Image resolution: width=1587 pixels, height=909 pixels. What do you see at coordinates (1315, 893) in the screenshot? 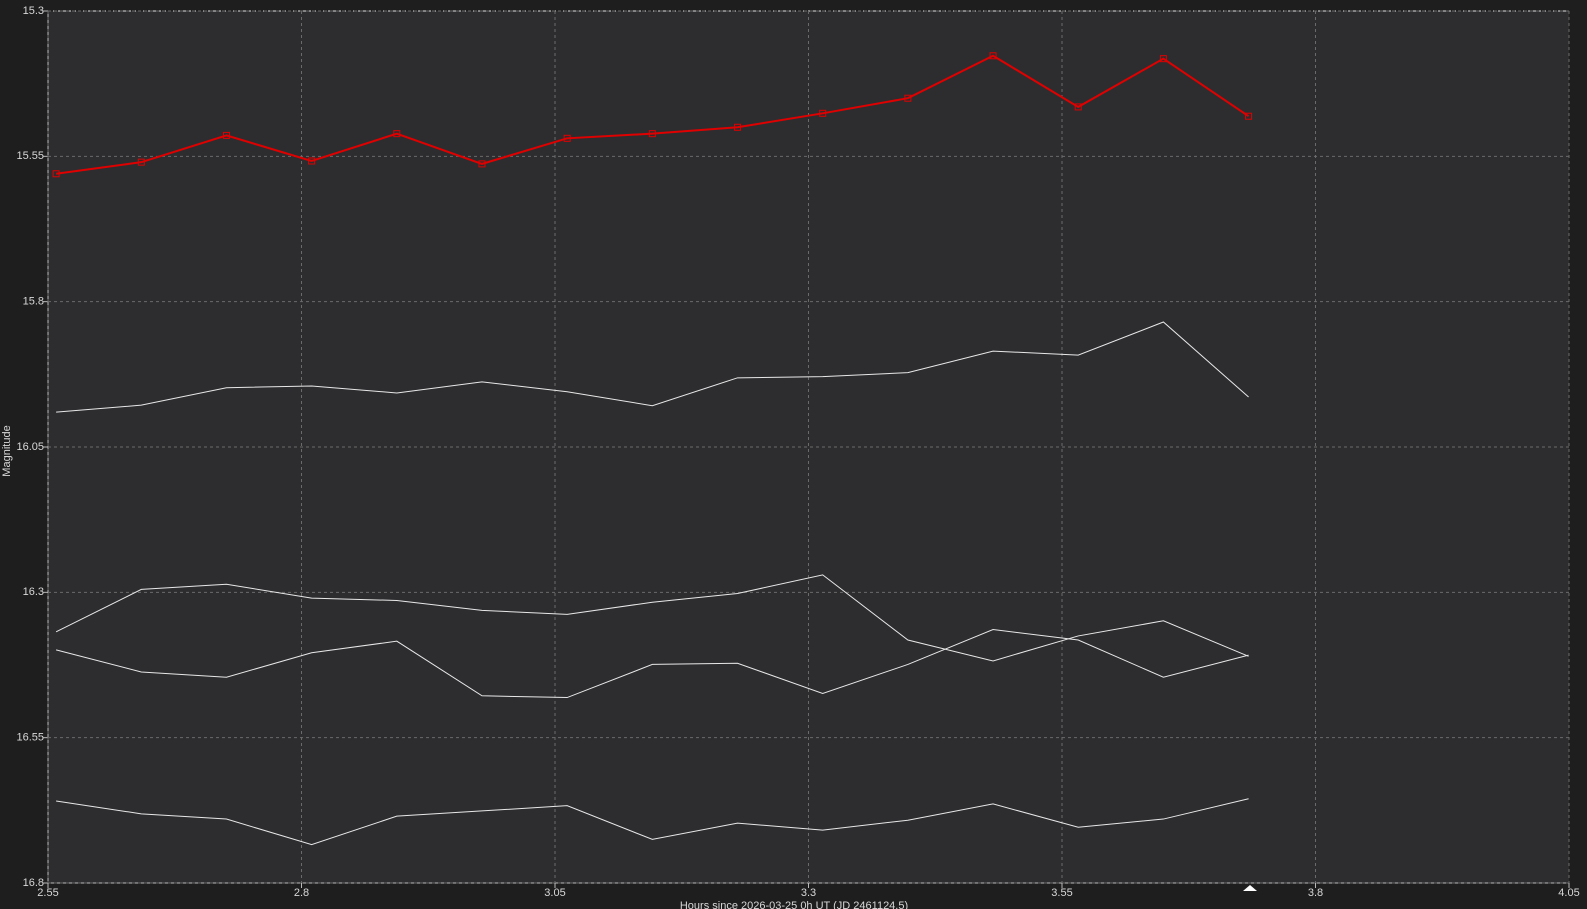
I see `x-tick-label: 3.8` at bounding box center [1315, 893].